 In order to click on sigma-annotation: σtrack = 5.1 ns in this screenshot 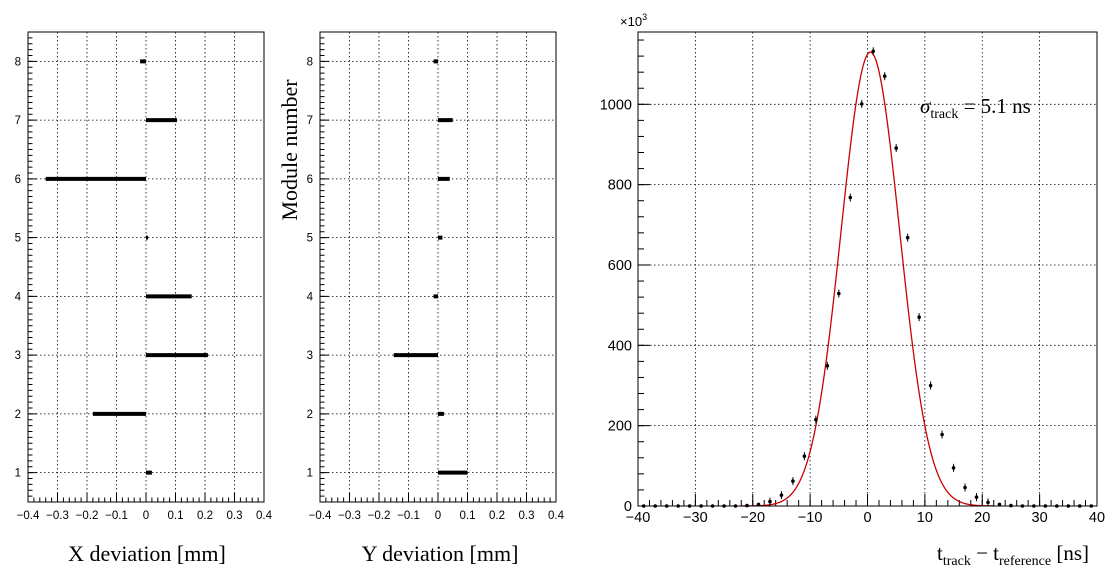, I will do `click(975, 108)`.